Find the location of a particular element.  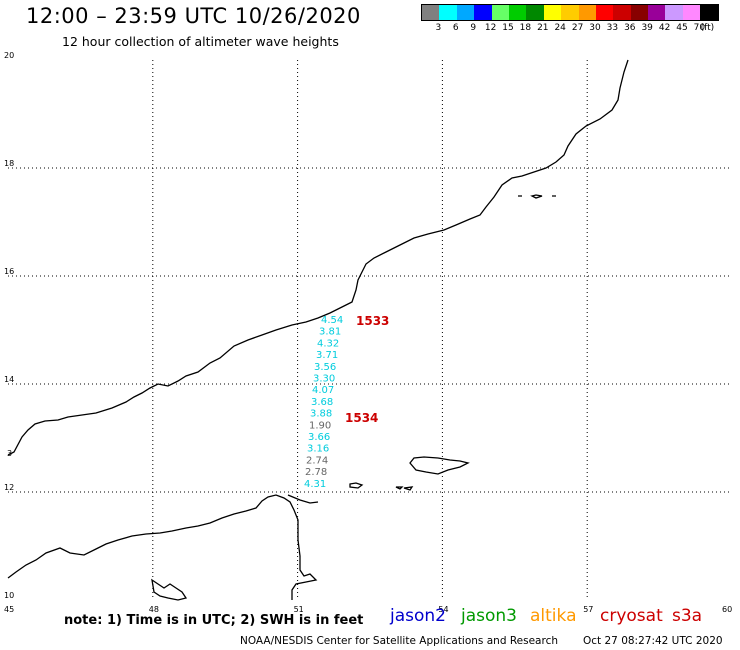

color-scale-label: 42 is located at coordinates (664, 28).